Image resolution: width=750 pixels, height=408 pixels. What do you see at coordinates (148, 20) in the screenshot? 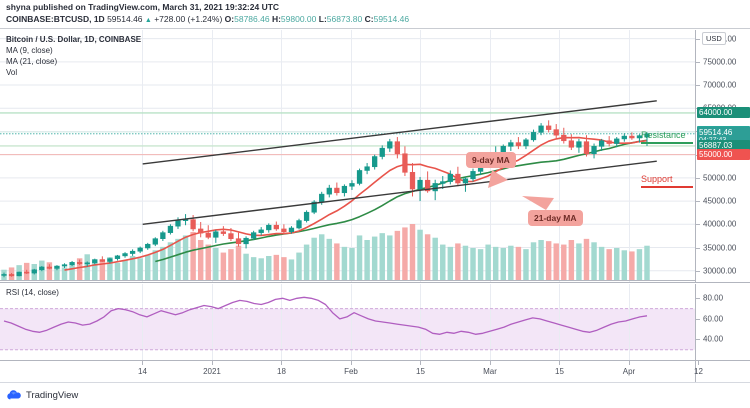
I see `change-up-arrow-icon: ▲` at bounding box center [148, 20].